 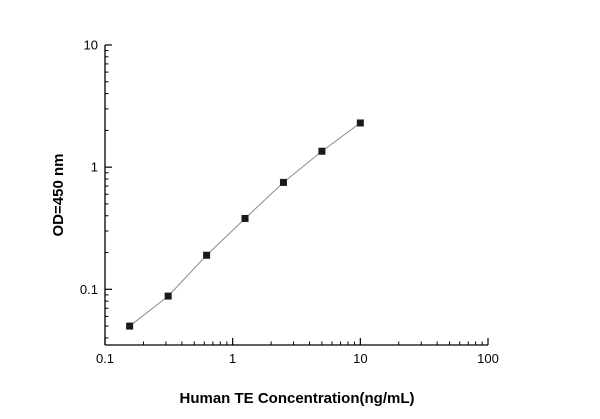 I want to click on y-tick-label: 0.1, so click(x=89, y=289).